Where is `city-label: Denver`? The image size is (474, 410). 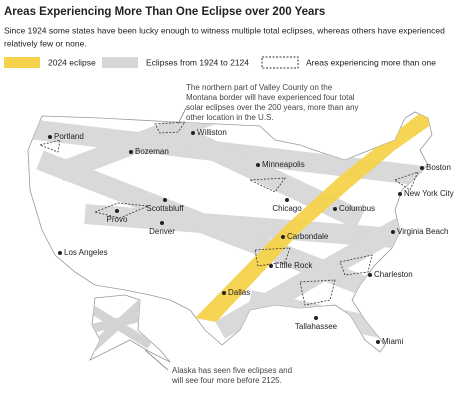
city-label: Denver is located at coordinates (162, 231).